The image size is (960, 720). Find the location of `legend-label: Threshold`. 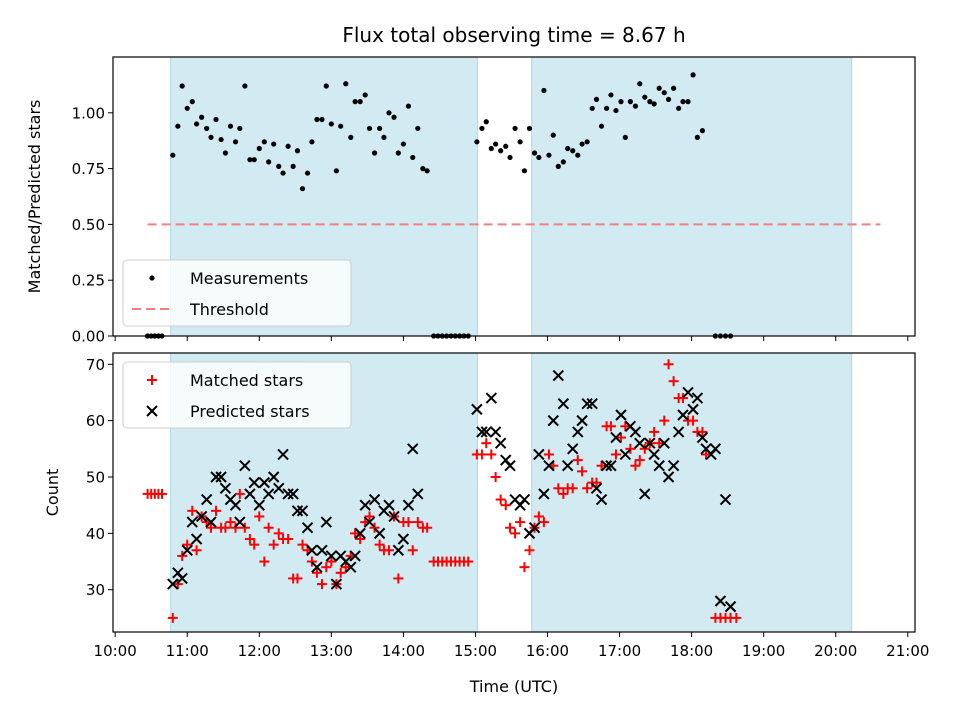

legend-label: Threshold is located at coordinates (229, 309).